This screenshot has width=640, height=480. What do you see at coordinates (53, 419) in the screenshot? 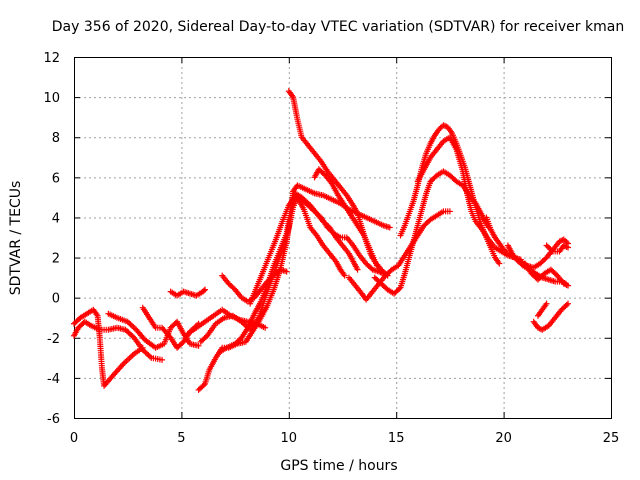
I see `y-tick-label: -6` at bounding box center [53, 419].